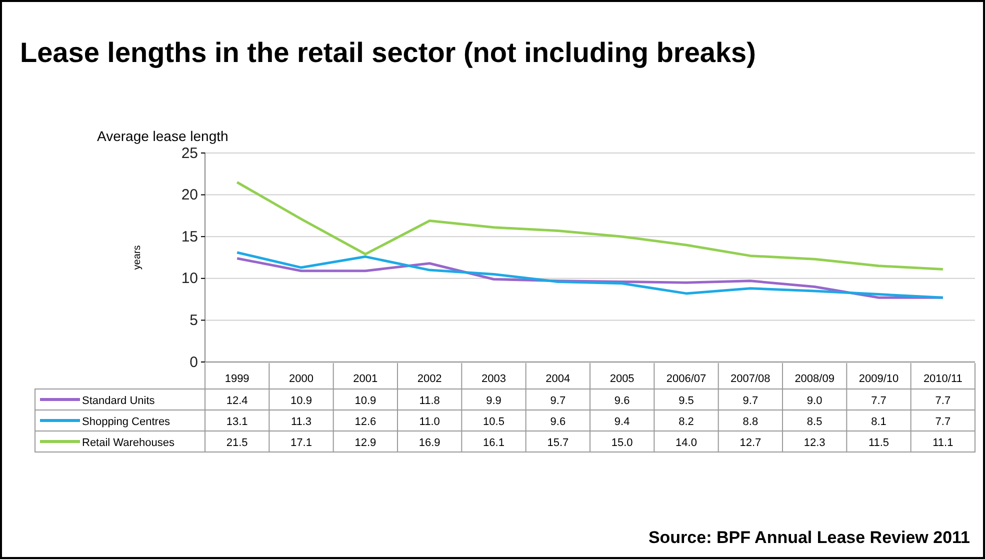  Describe the element at coordinates (194, 320) in the screenshot. I see `y-tick-label: 5` at that location.